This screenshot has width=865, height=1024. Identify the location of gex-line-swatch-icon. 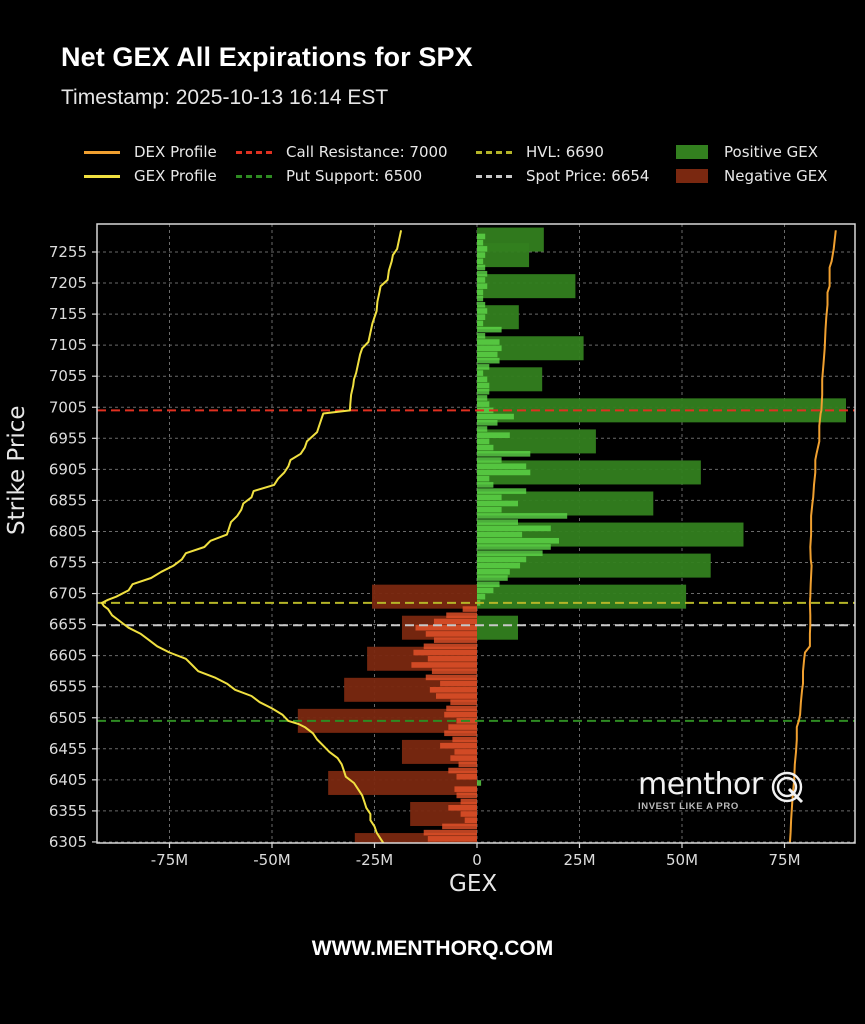
(102, 176).